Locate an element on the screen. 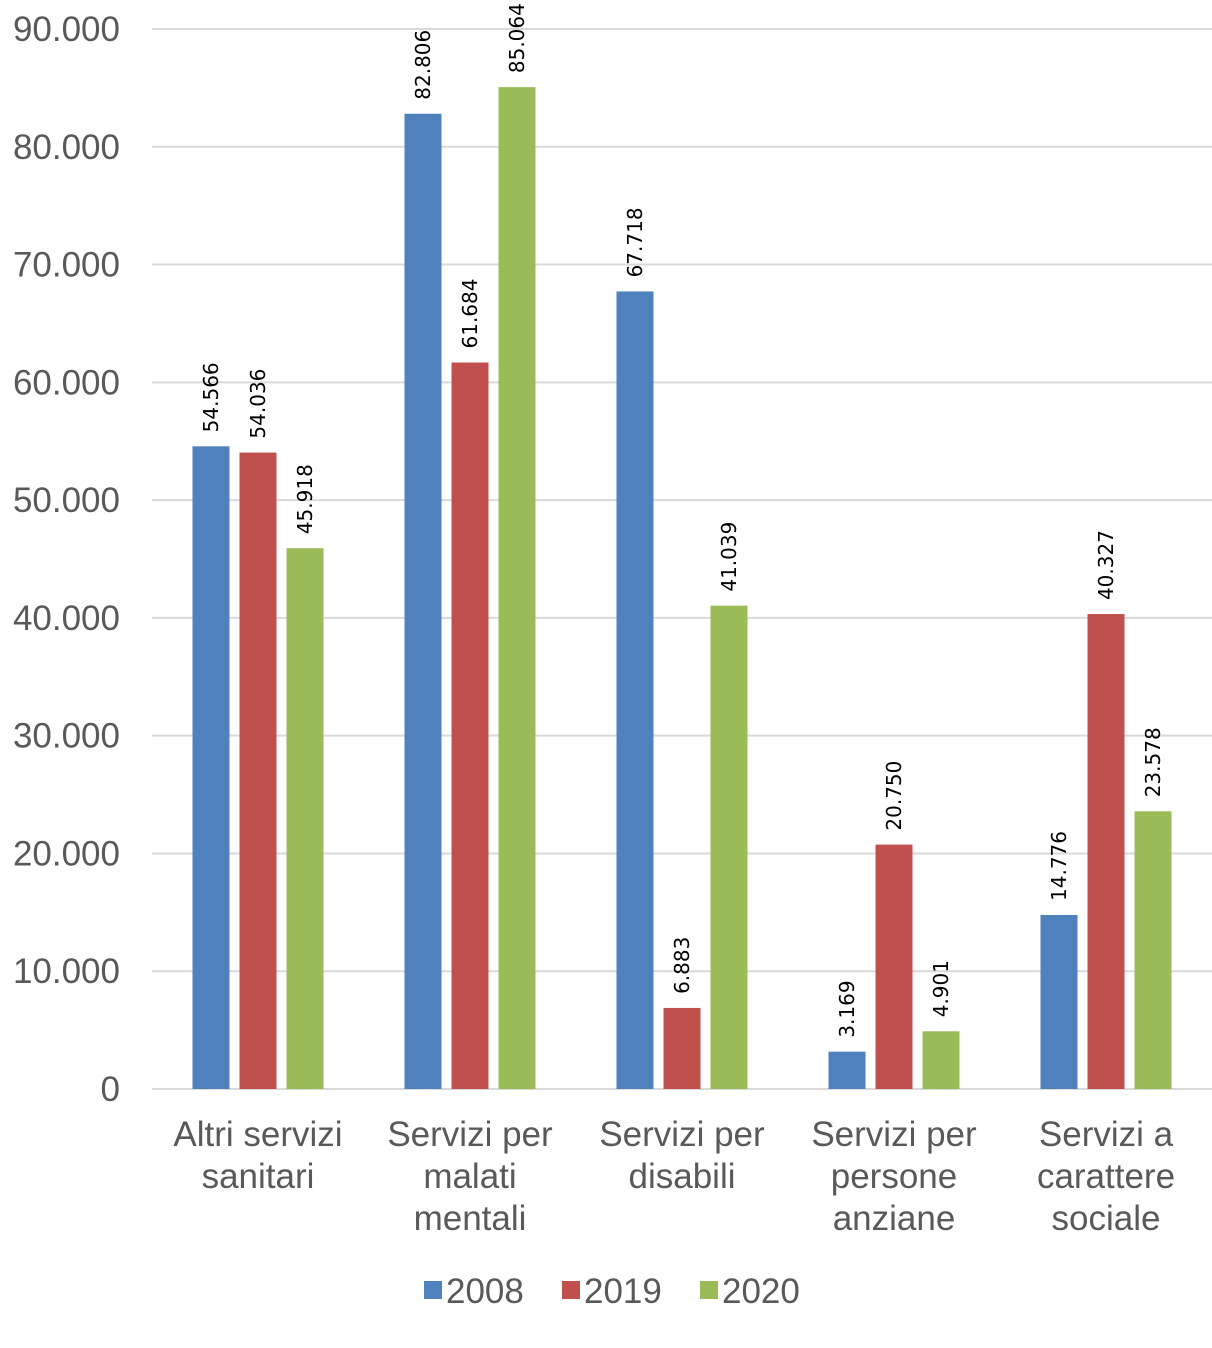 The image size is (1212, 1348). legend-swatch-2020 is located at coordinates (709, 1290).